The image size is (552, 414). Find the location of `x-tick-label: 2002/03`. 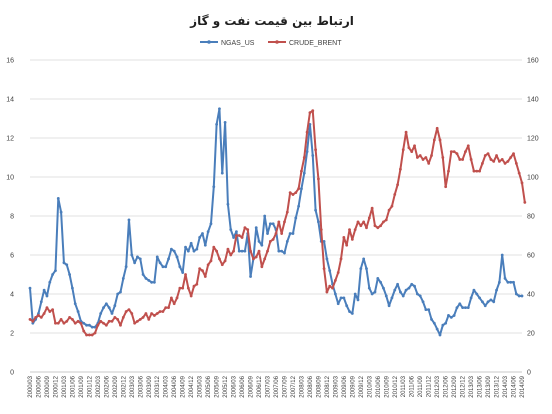

x-tick-label: 2002/03 is located at coordinates (99, 386).